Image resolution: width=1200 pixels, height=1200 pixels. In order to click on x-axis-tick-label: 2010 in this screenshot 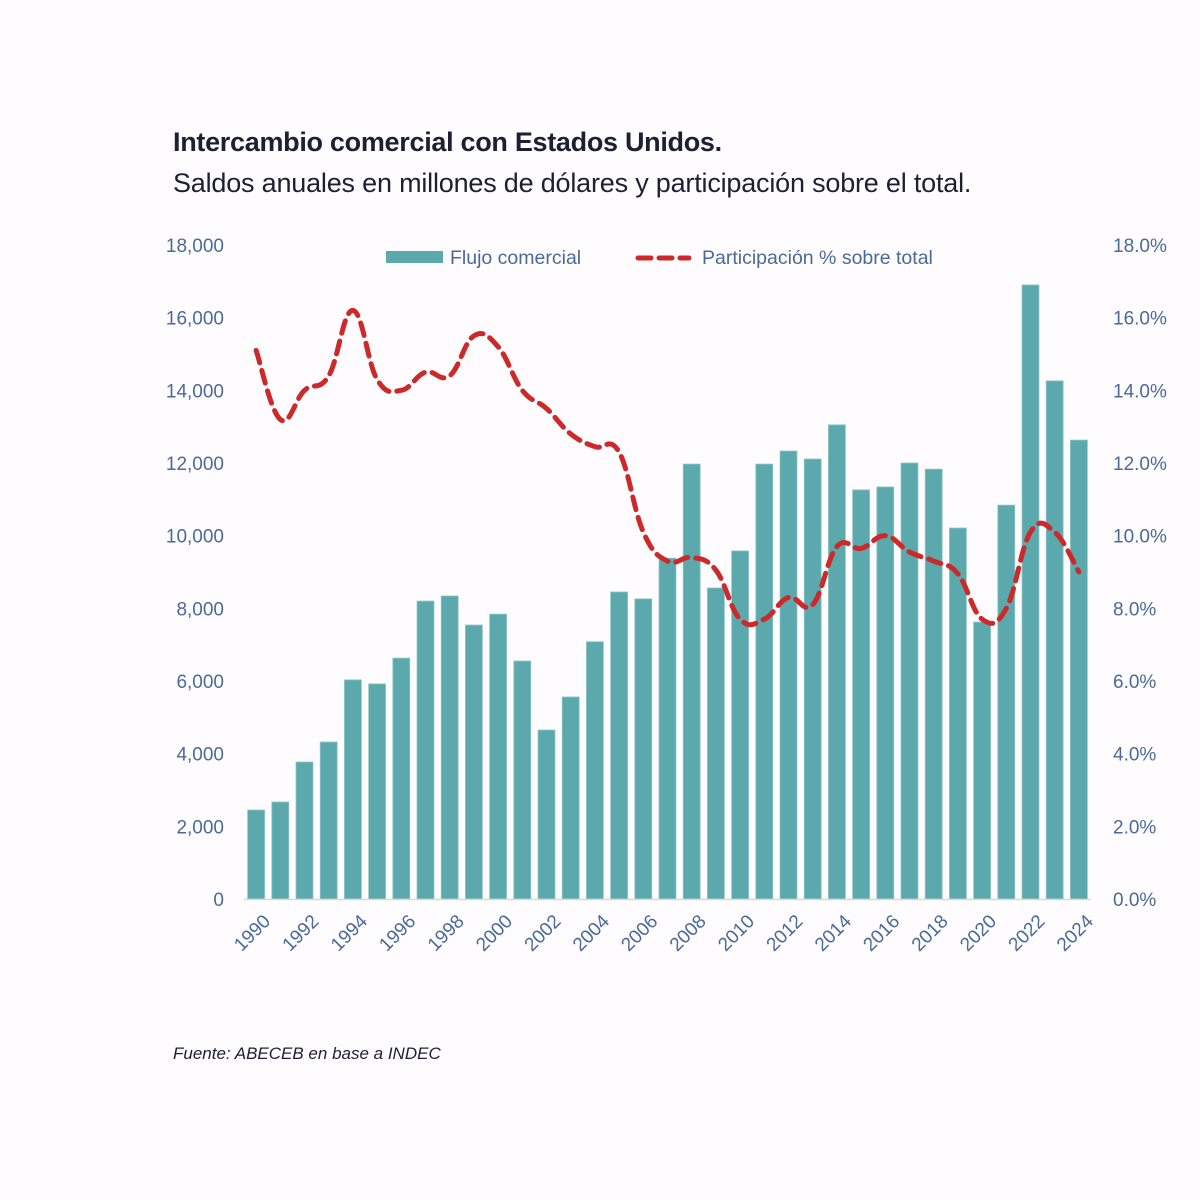, I will do `click(736, 933)`.